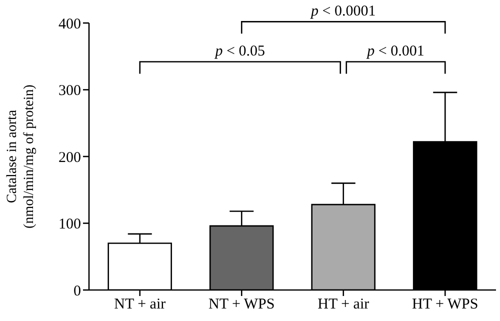  Describe the element at coordinates (344, 304) in the screenshot. I see `x-tick-label: HT + air` at that location.